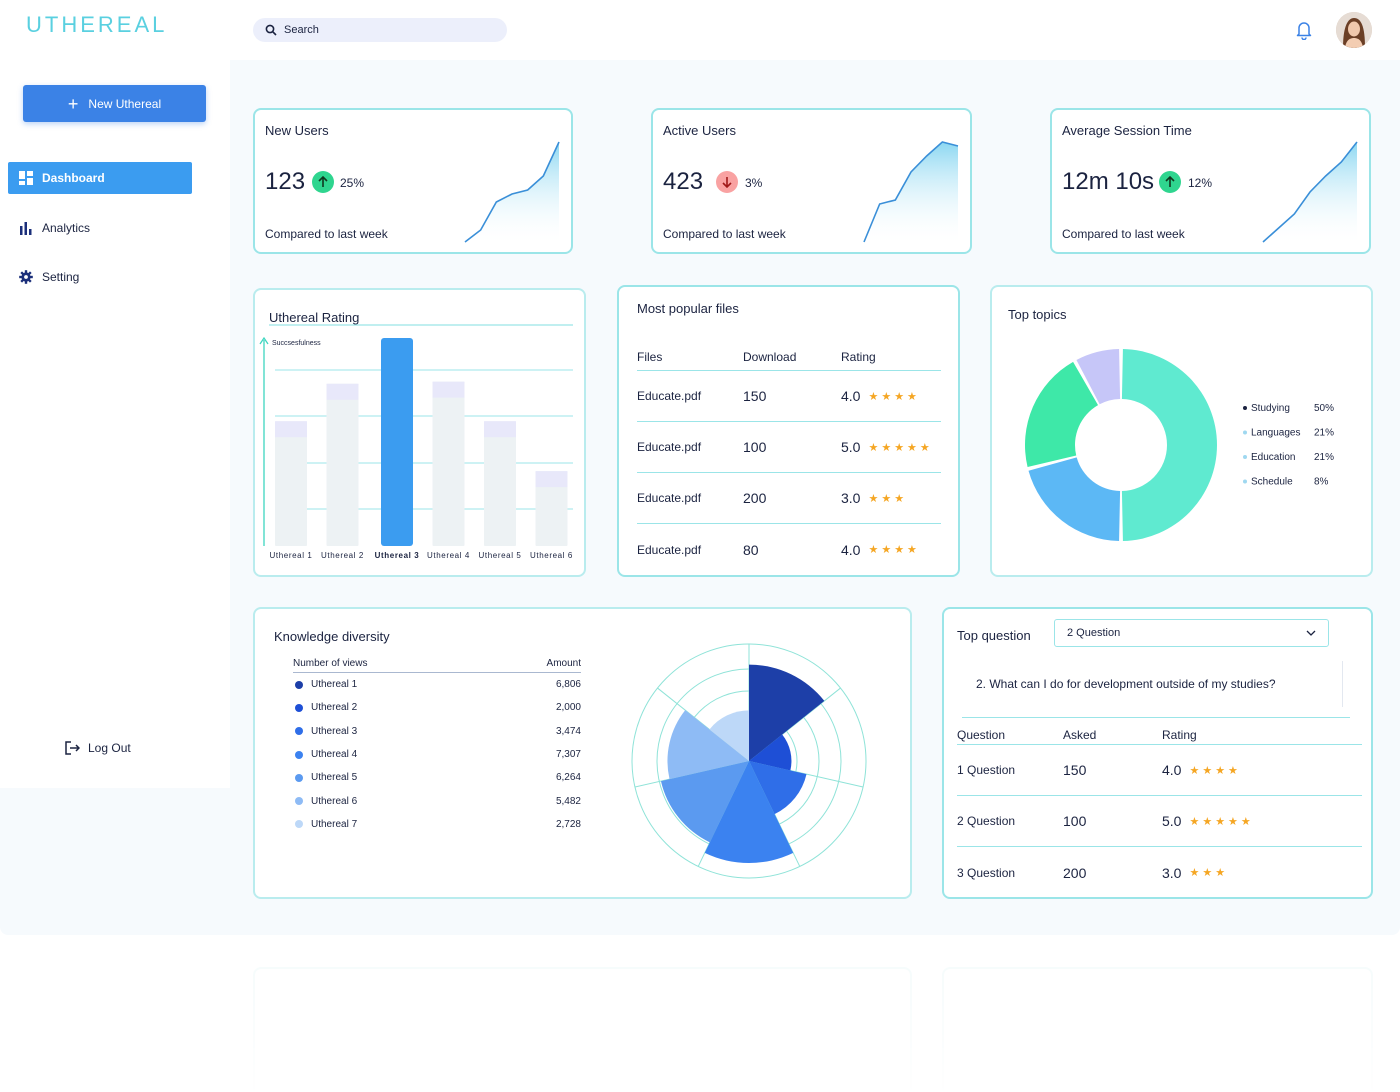 This screenshot has width=1400, height=1092. I want to click on table-row: 2 Question 100 5.0 ★★★★★, so click(1159, 821).